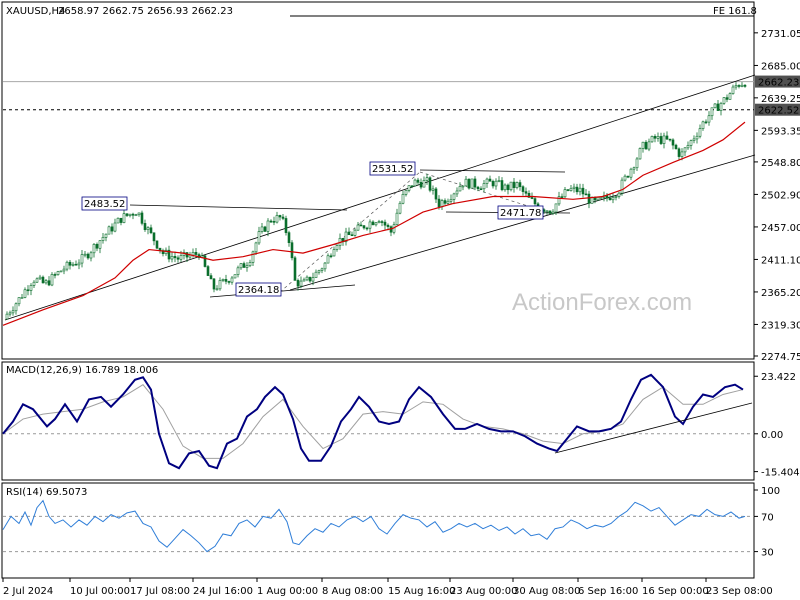 The width and height of the screenshot is (800, 600). Describe the element at coordinates (160, 591) in the screenshot. I see `x-tick-label: 17 Jul 08:00` at that location.